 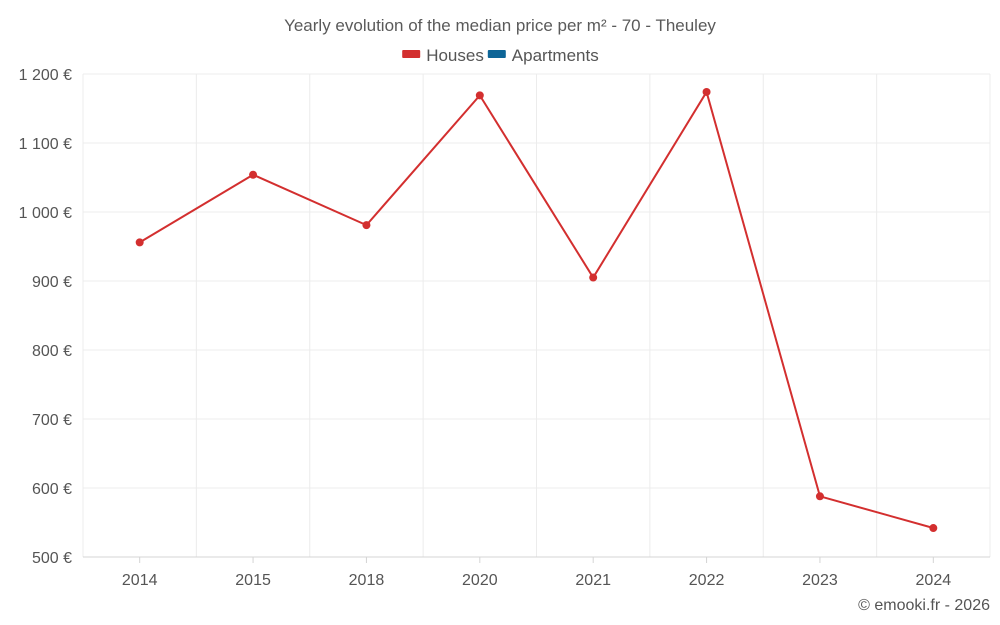 What do you see at coordinates (820, 580) in the screenshot?
I see `x-tick-label: 2023` at bounding box center [820, 580].